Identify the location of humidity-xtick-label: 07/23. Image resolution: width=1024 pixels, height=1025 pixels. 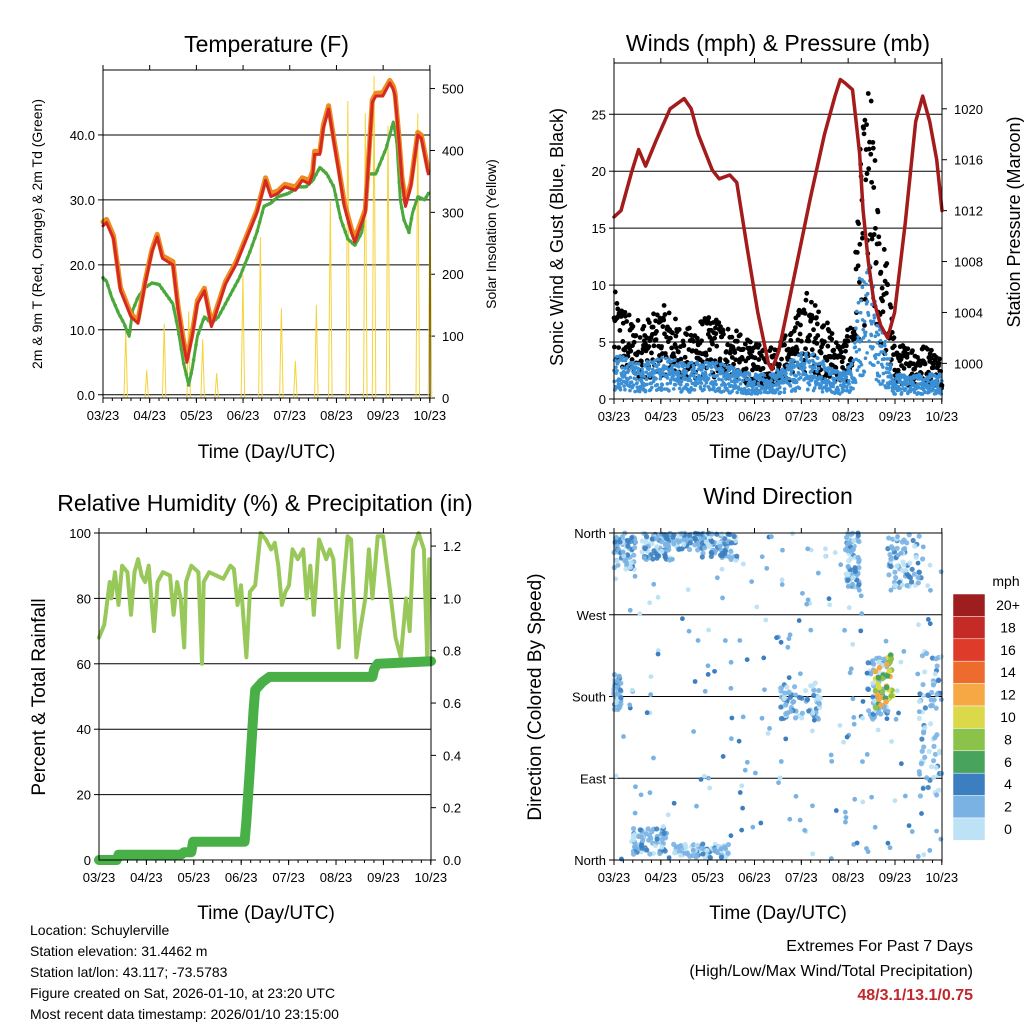
(288, 877).